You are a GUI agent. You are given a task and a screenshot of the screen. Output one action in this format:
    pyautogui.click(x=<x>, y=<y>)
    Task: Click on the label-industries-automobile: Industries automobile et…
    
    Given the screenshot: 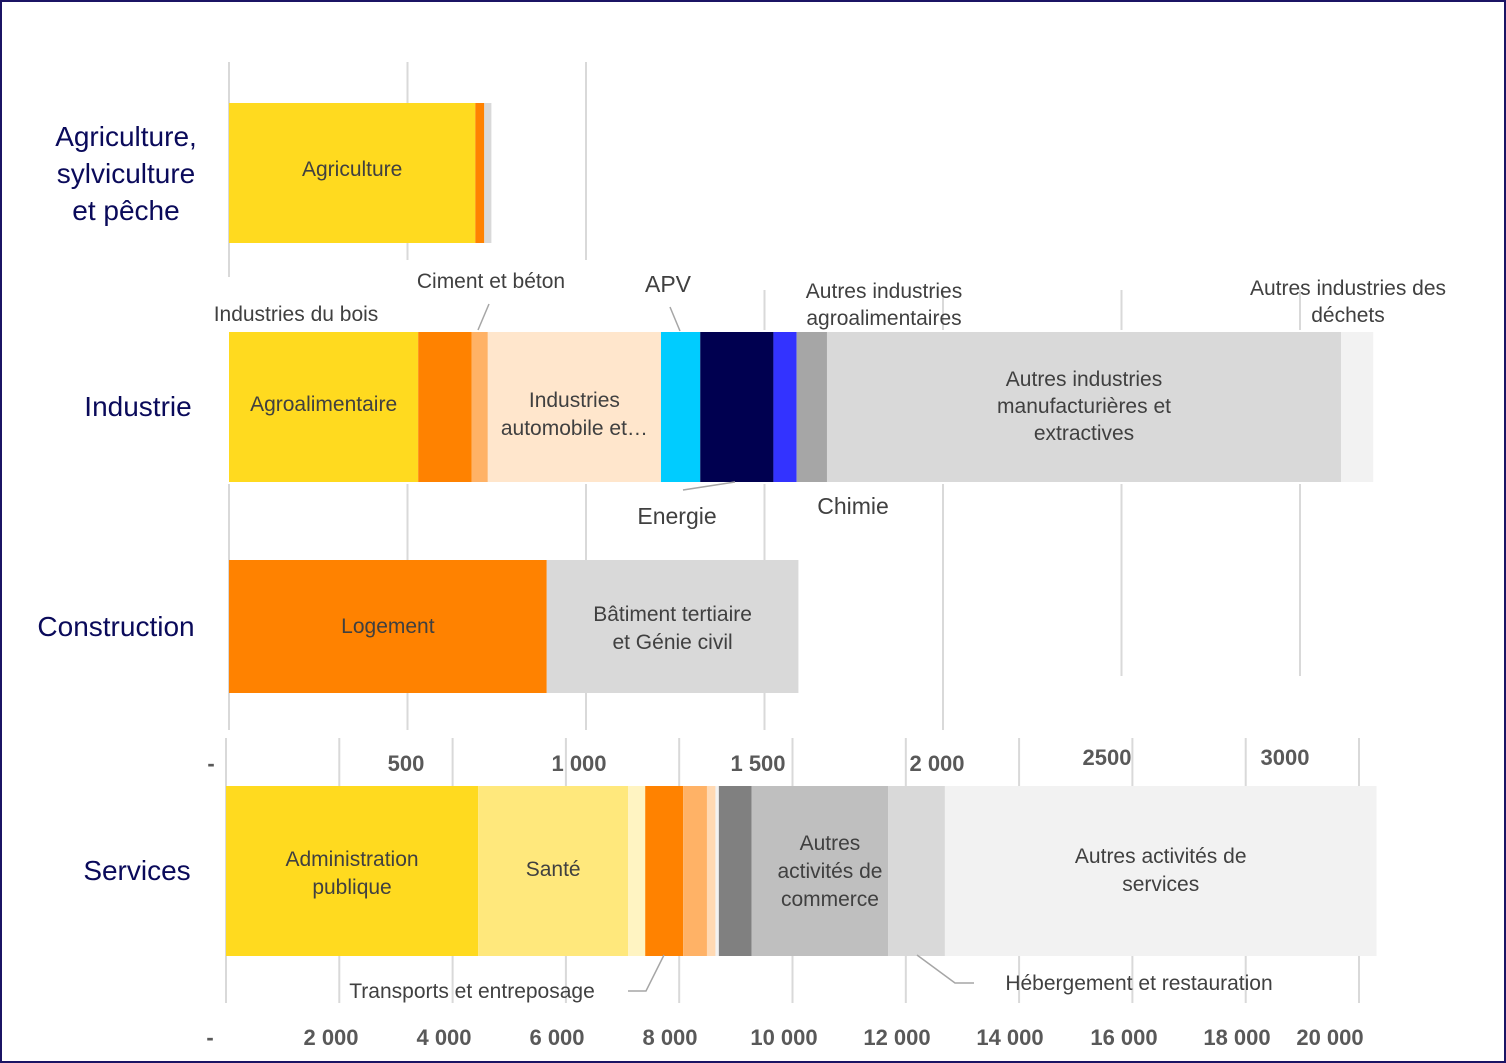 What is the action you would take?
    pyautogui.click(x=574, y=414)
    